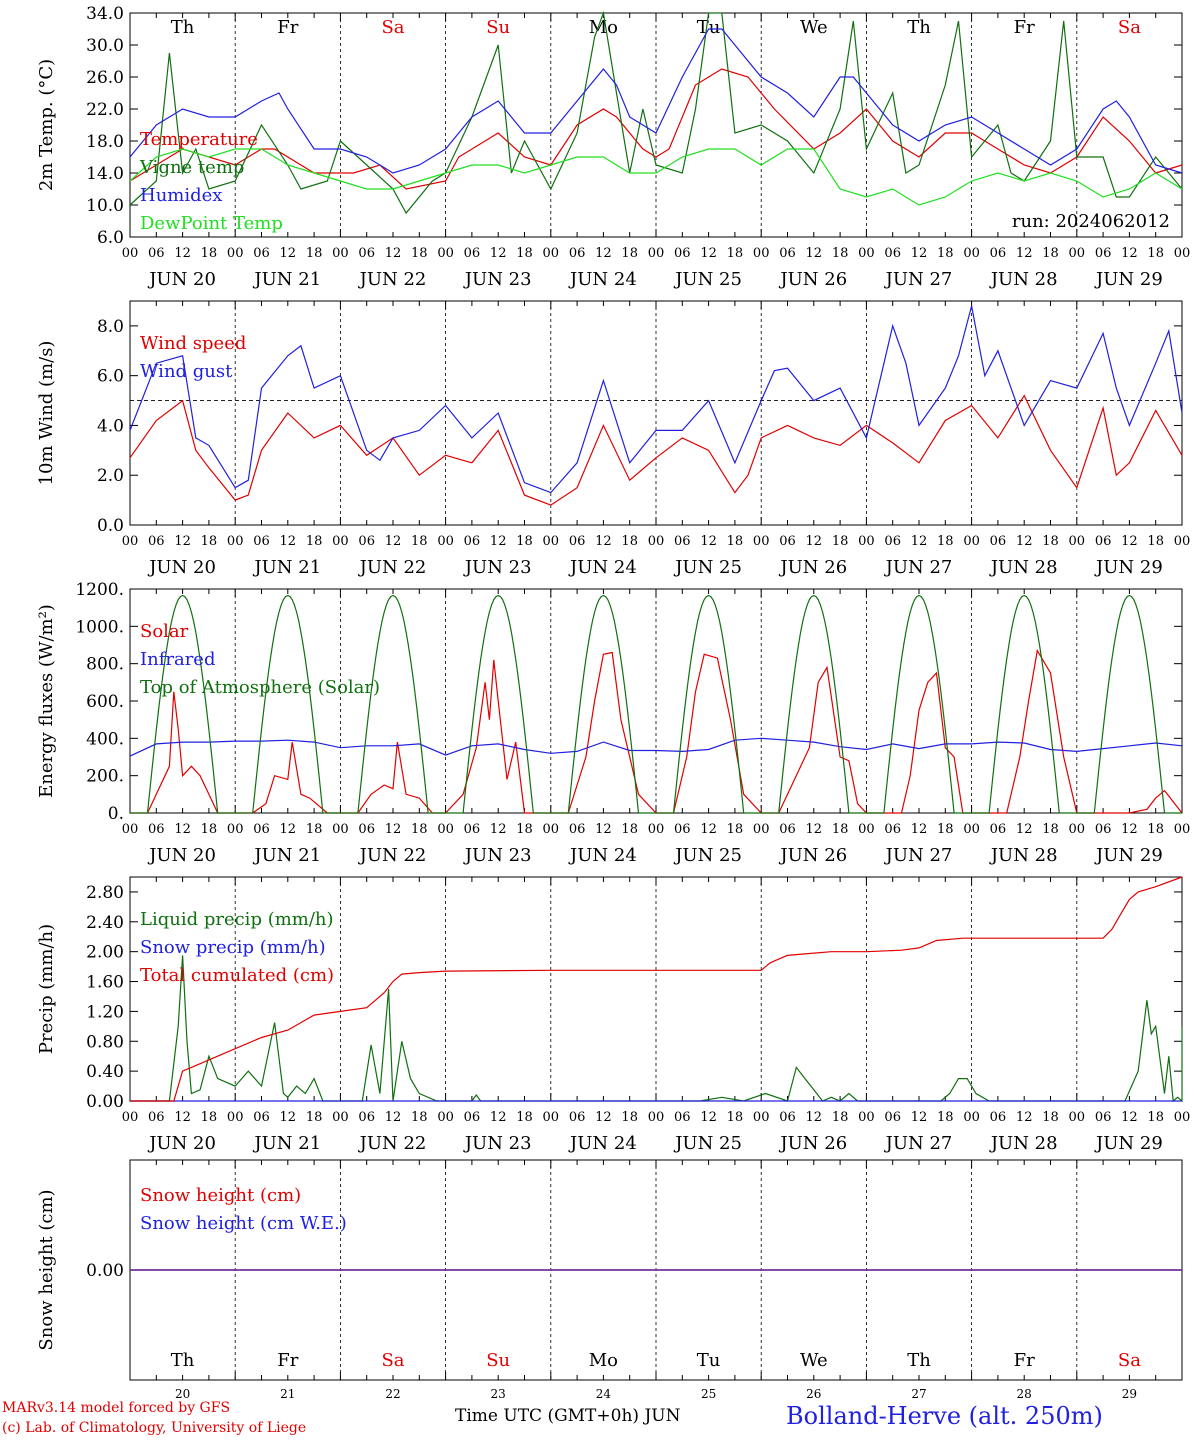 This screenshot has width=1194, height=1440. What do you see at coordinates (105, 46) in the screenshot?
I see `y-tick-label: 30.0` at bounding box center [105, 46].